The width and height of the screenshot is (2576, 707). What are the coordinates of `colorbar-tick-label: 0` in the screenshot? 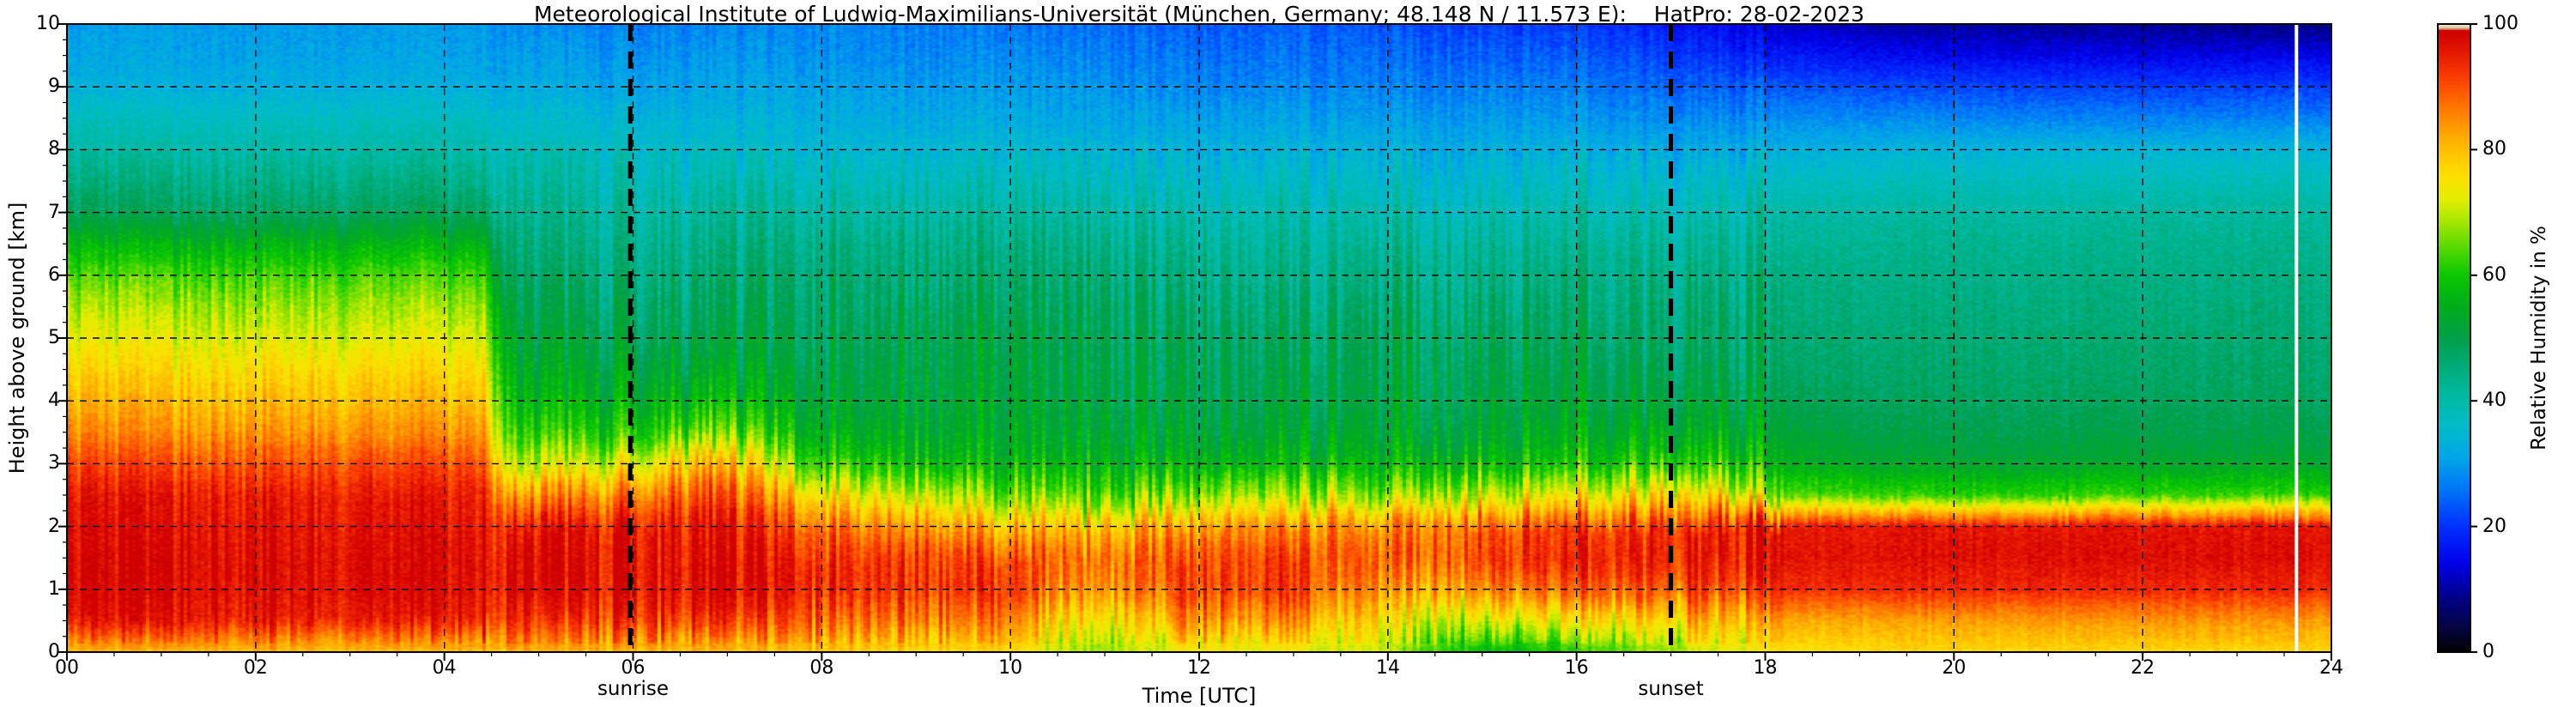 It's located at (2488, 651).